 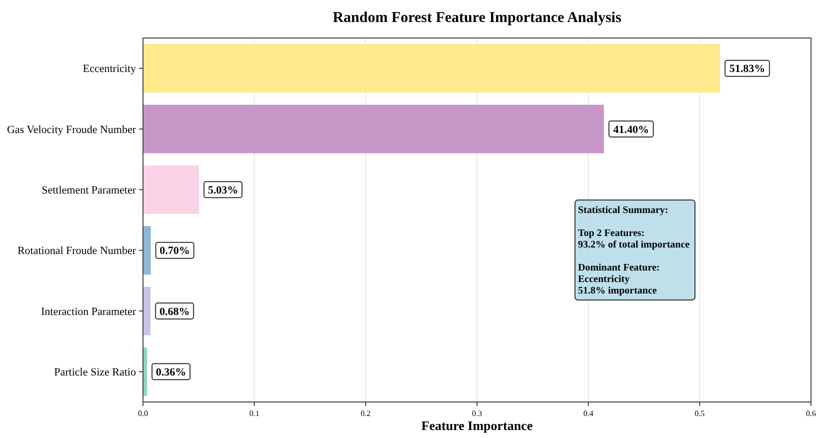 What do you see at coordinates (477, 18) in the screenshot?
I see `chart-title: Random Forest Feature Importance Analysis` at bounding box center [477, 18].